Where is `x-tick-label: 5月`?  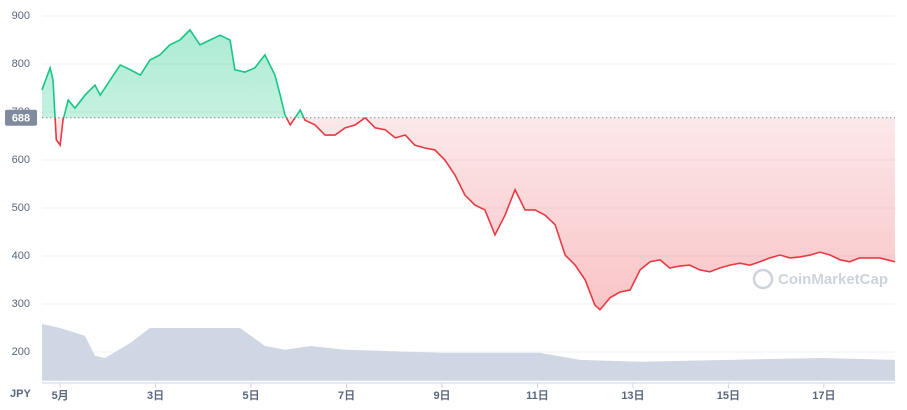
x-tick-label: 5月 is located at coordinates (60, 395).